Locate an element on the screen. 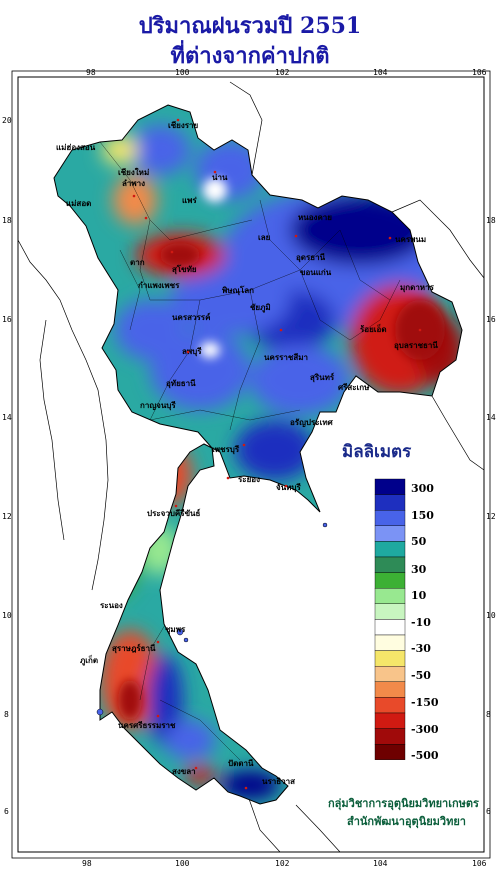  lat-tick-right: 8 is located at coordinates (488, 714).